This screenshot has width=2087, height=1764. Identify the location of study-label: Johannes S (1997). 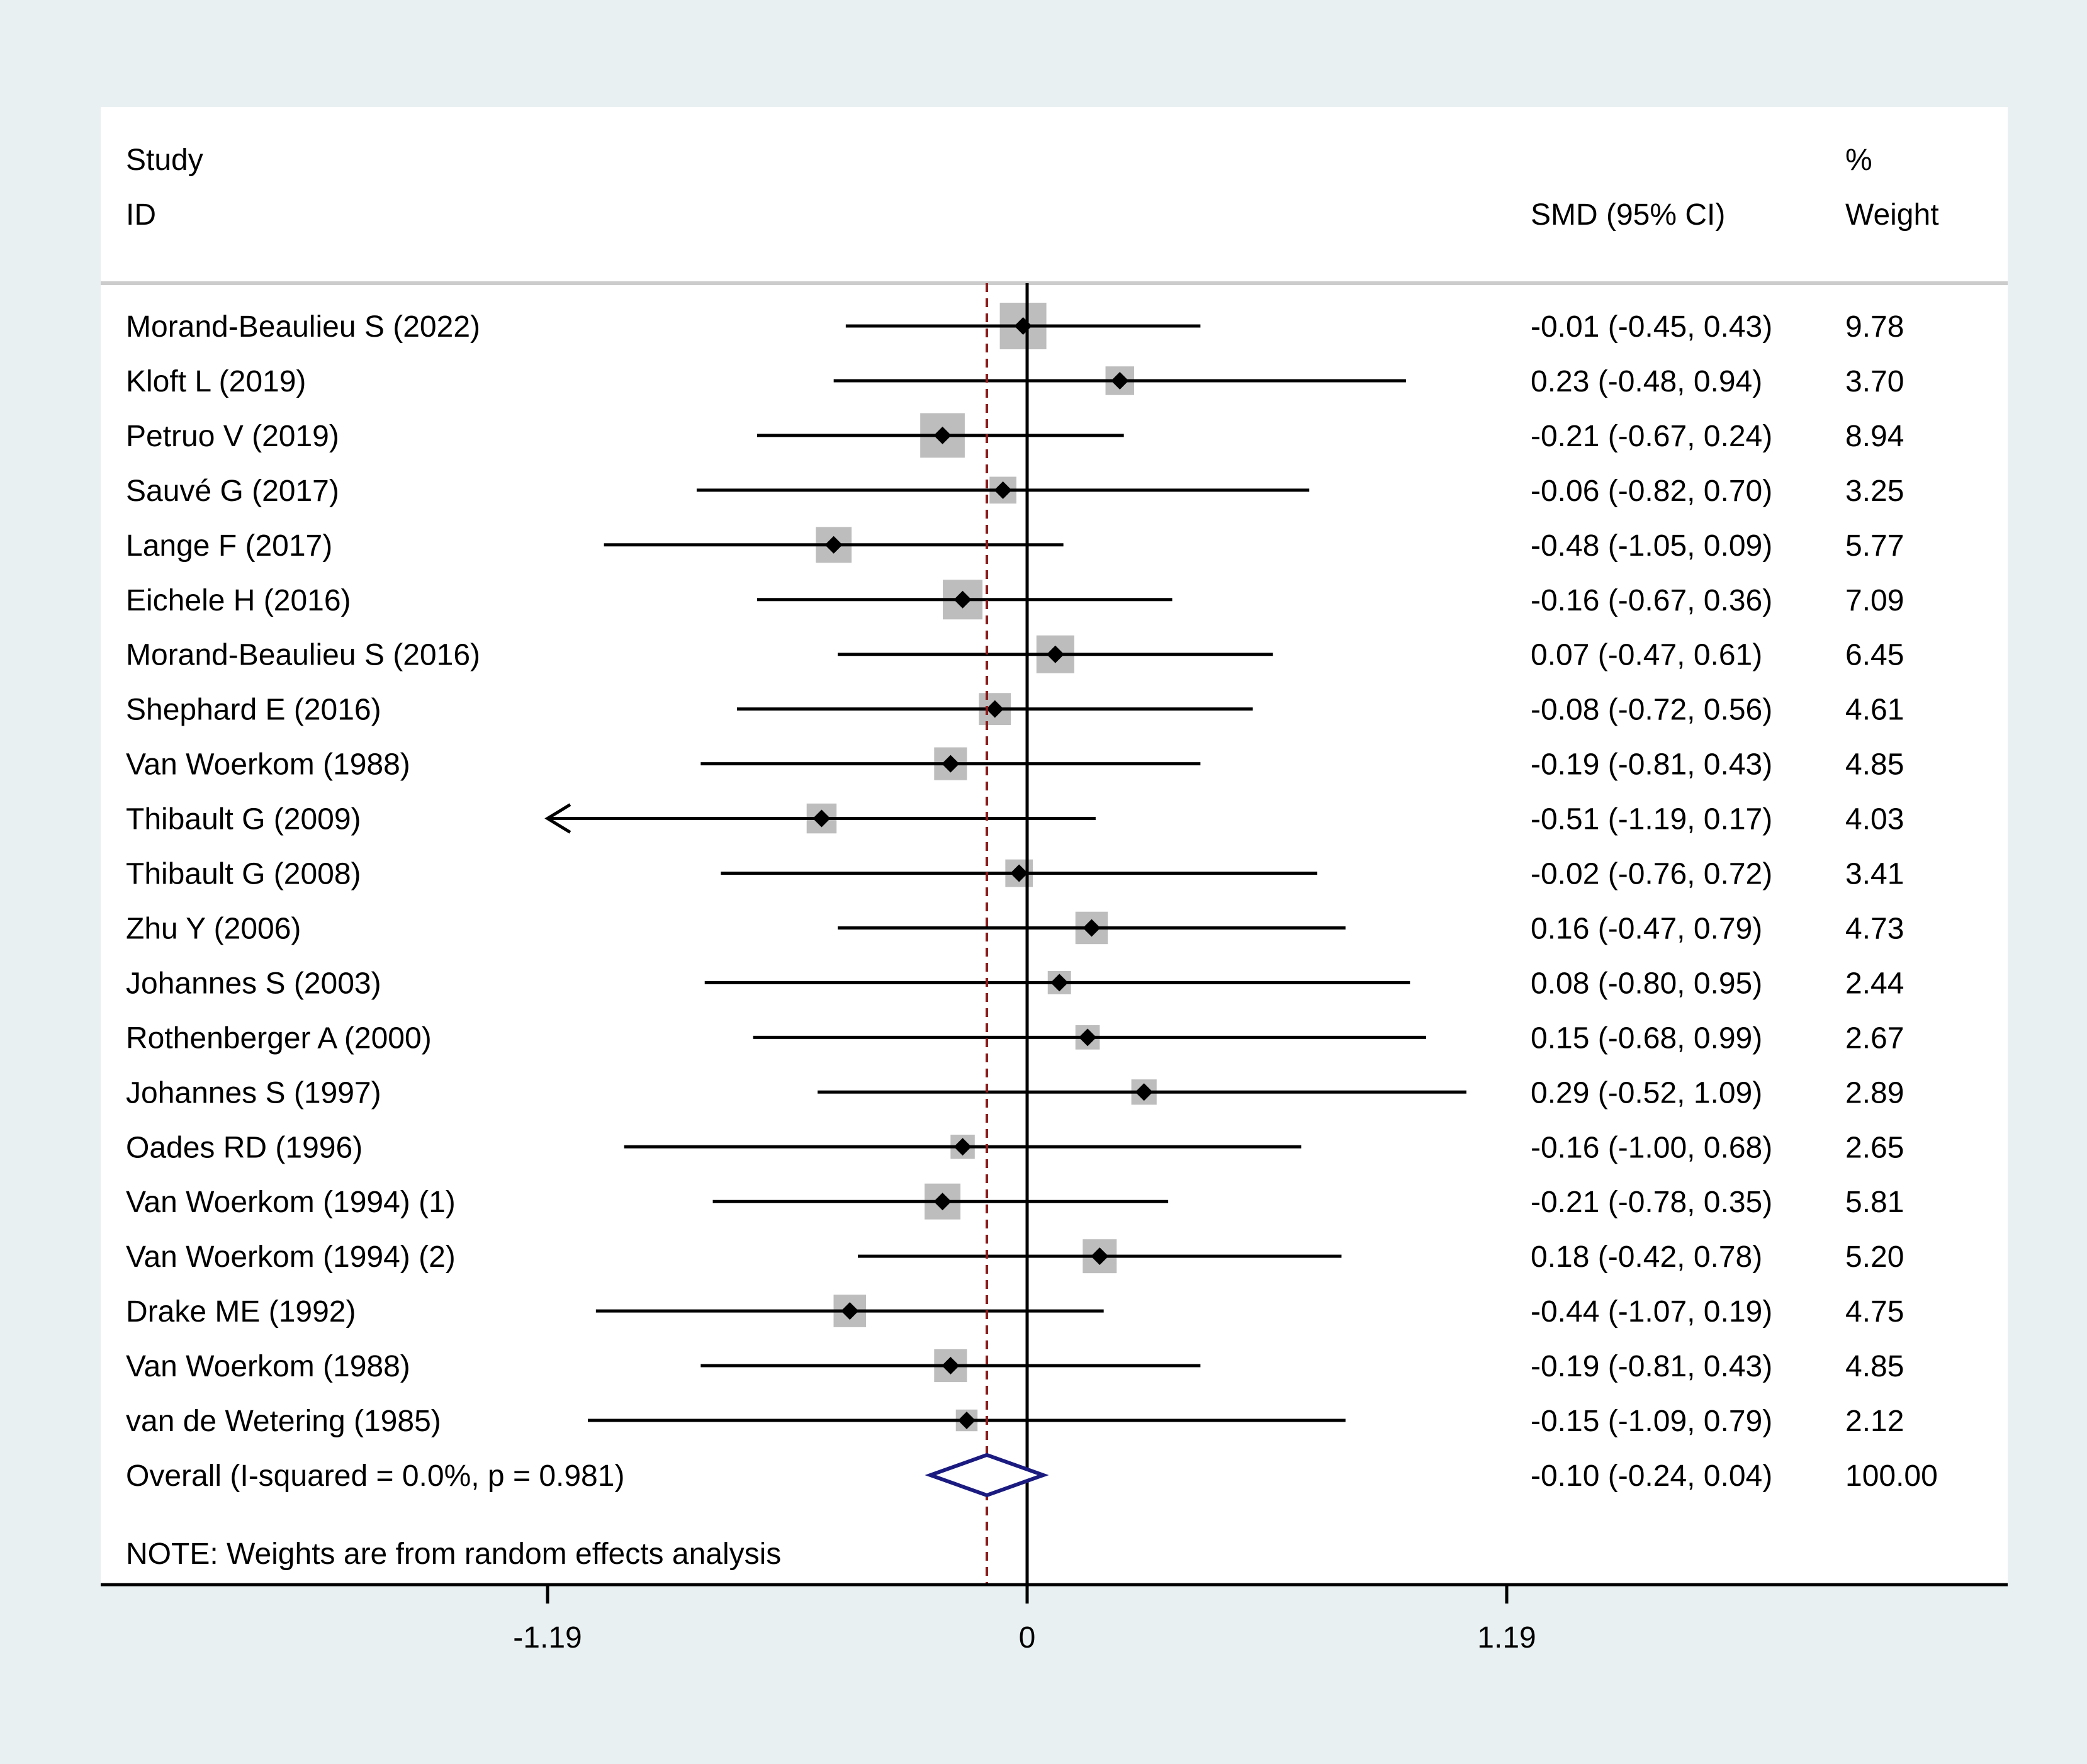
(253, 1093).